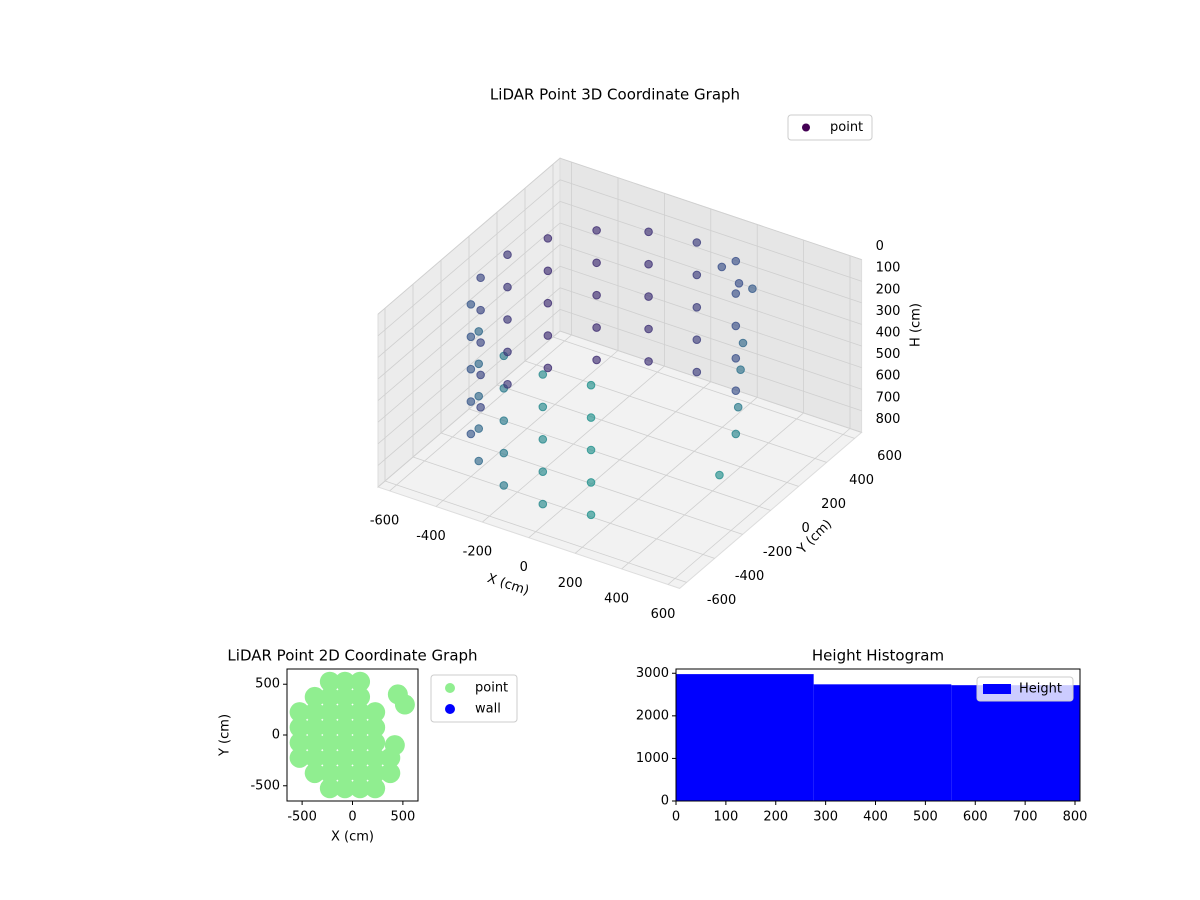 This screenshot has height=900, width=1200. I want to click on legend-label: point, so click(491, 688).